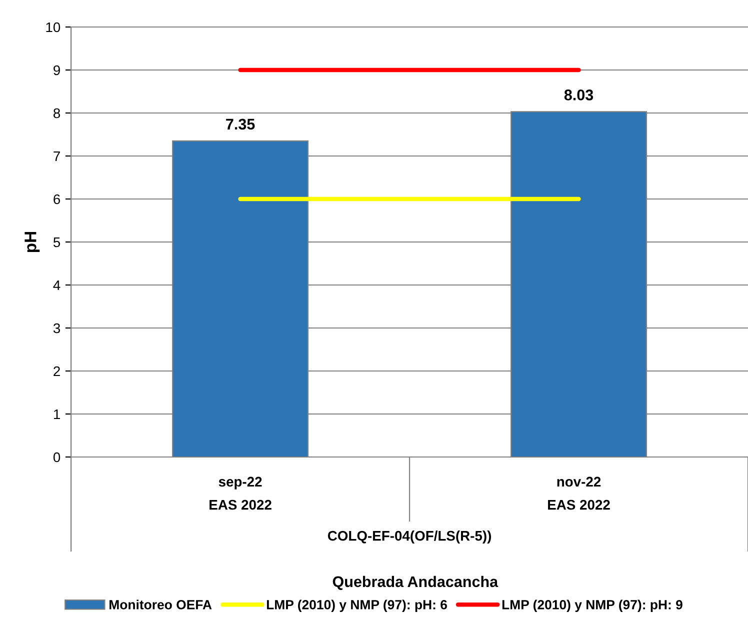  Describe the element at coordinates (56, 328) in the screenshot. I see `y-tick-label: 3` at that location.